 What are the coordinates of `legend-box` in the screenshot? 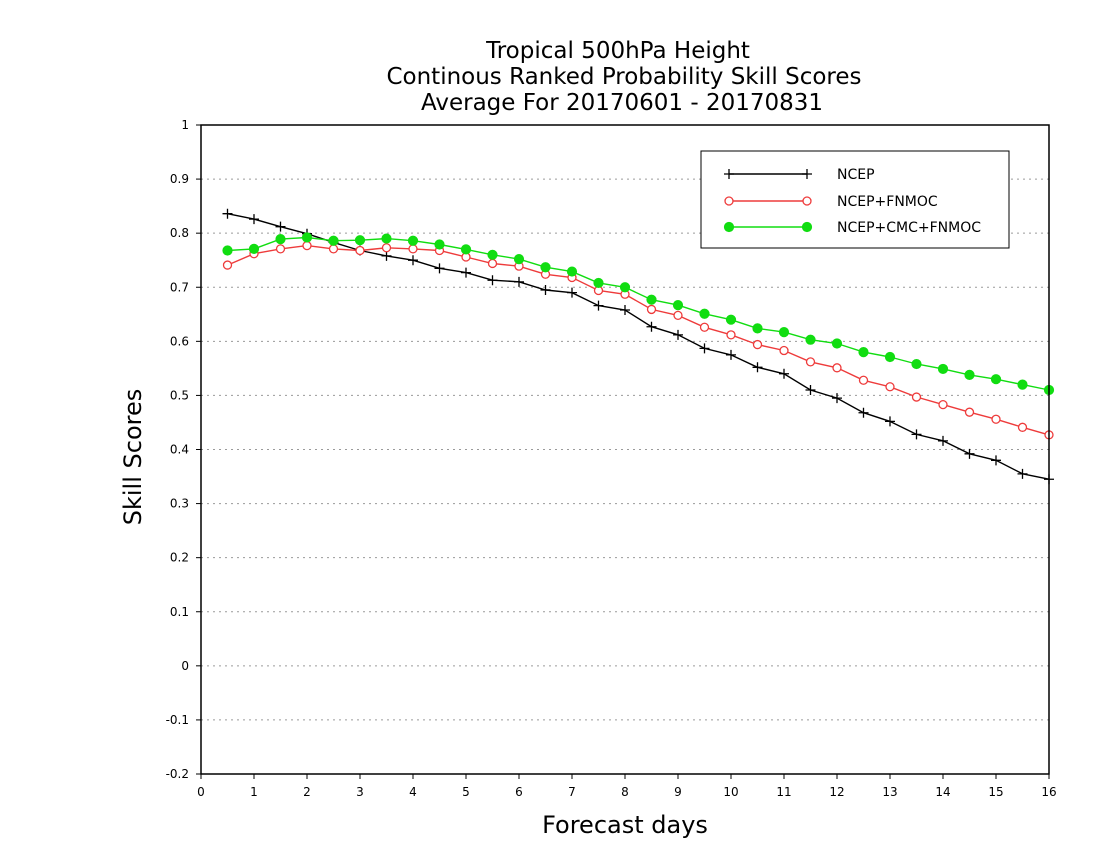 It's located at (855, 199).